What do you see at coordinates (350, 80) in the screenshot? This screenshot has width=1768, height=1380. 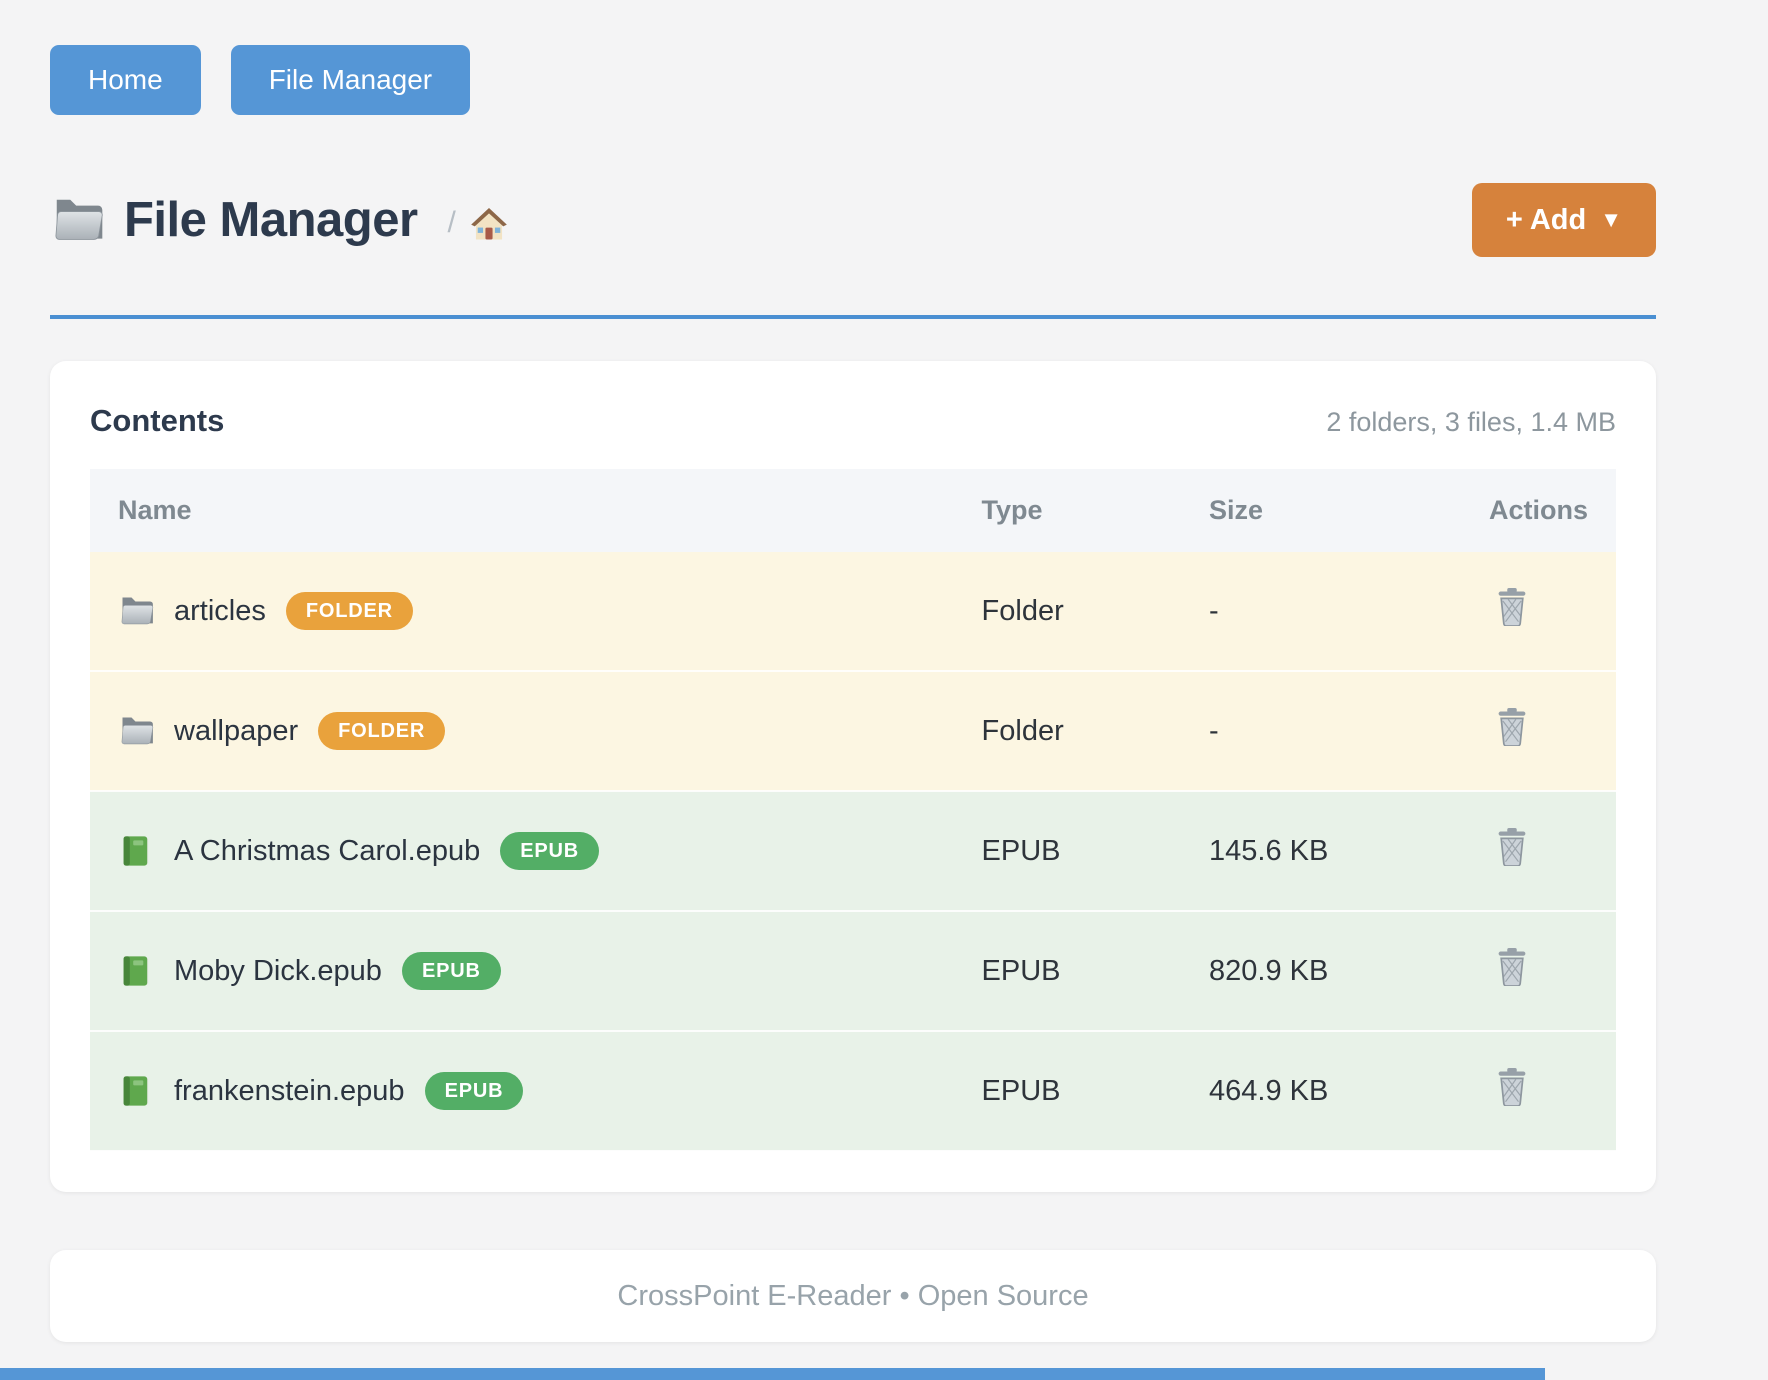 I see `nav-file-manager-button: File Manager` at bounding box center [350, 80].